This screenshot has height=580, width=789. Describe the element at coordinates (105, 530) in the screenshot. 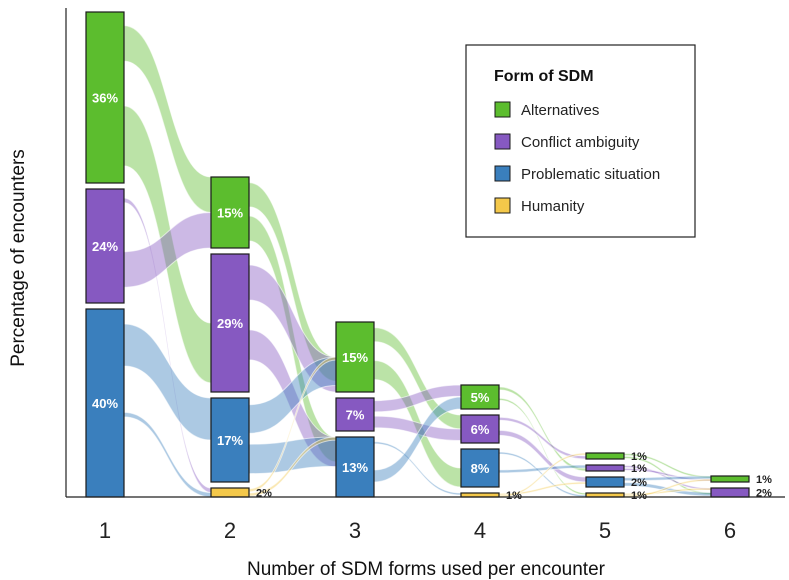

I see `x-tick-1: 1` at that location.